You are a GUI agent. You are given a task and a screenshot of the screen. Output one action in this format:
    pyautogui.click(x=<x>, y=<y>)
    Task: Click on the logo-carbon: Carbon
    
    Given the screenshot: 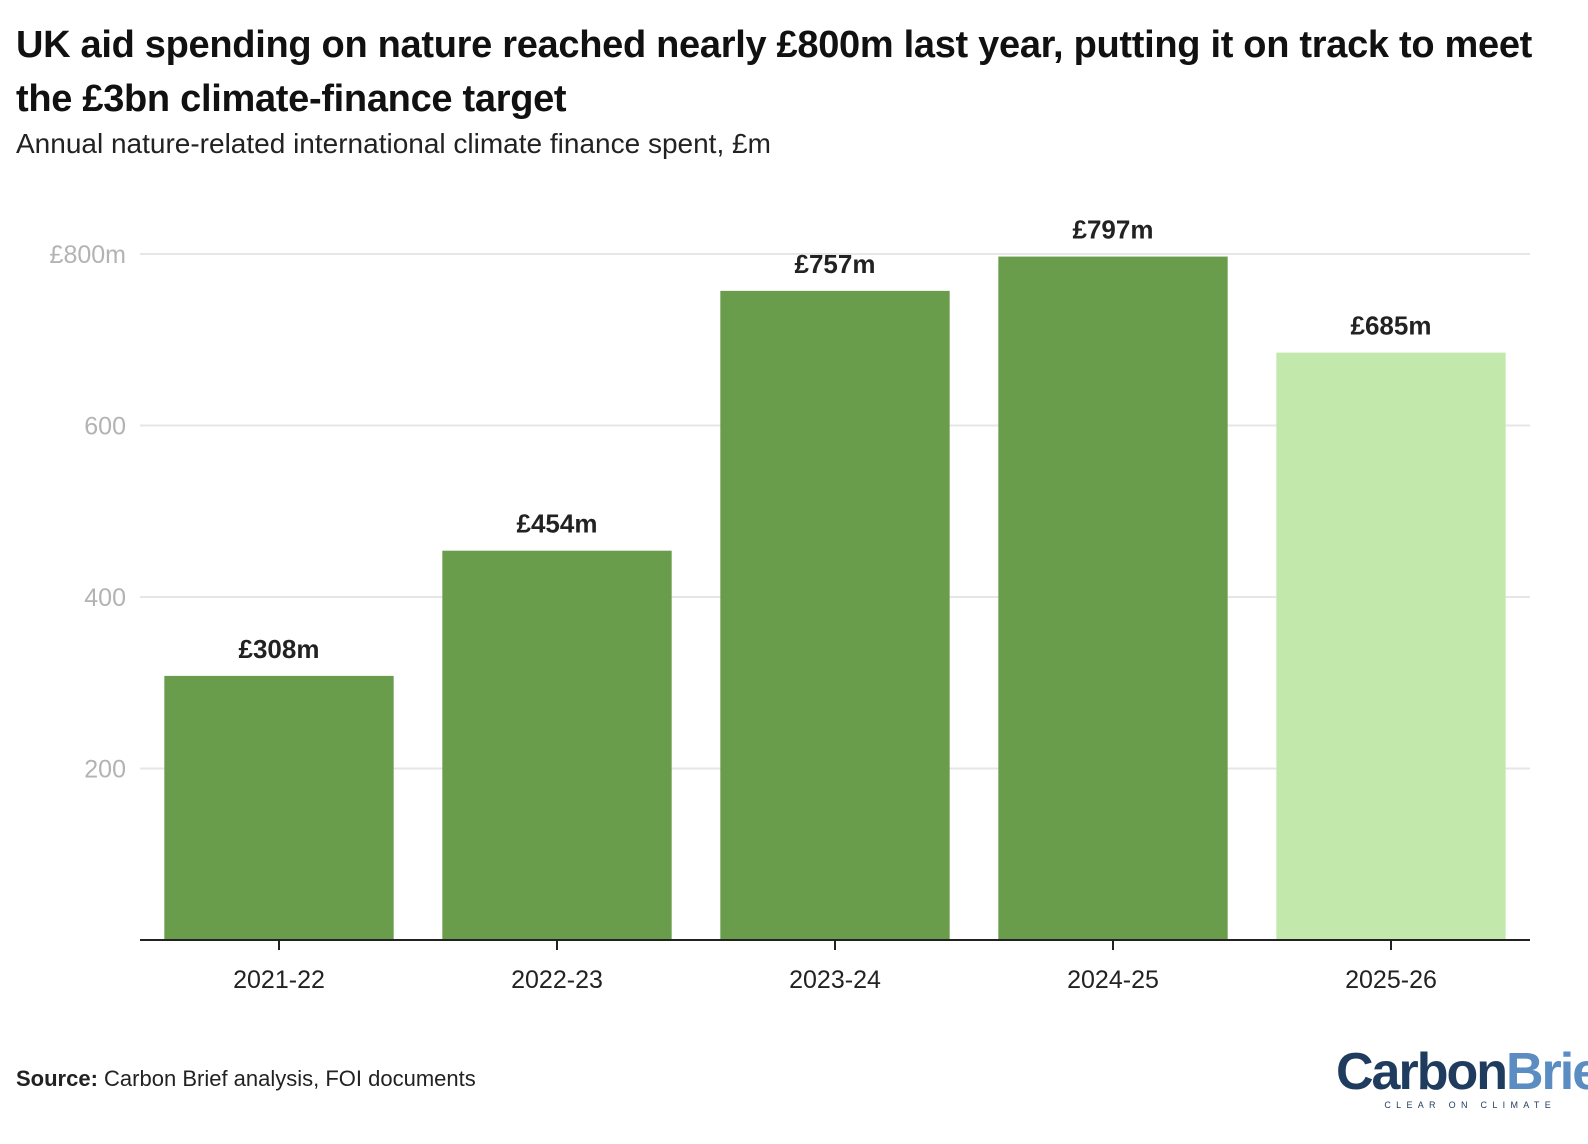 What is the action you would take?
    pyautogui.click(x=1422, y=1072)
    